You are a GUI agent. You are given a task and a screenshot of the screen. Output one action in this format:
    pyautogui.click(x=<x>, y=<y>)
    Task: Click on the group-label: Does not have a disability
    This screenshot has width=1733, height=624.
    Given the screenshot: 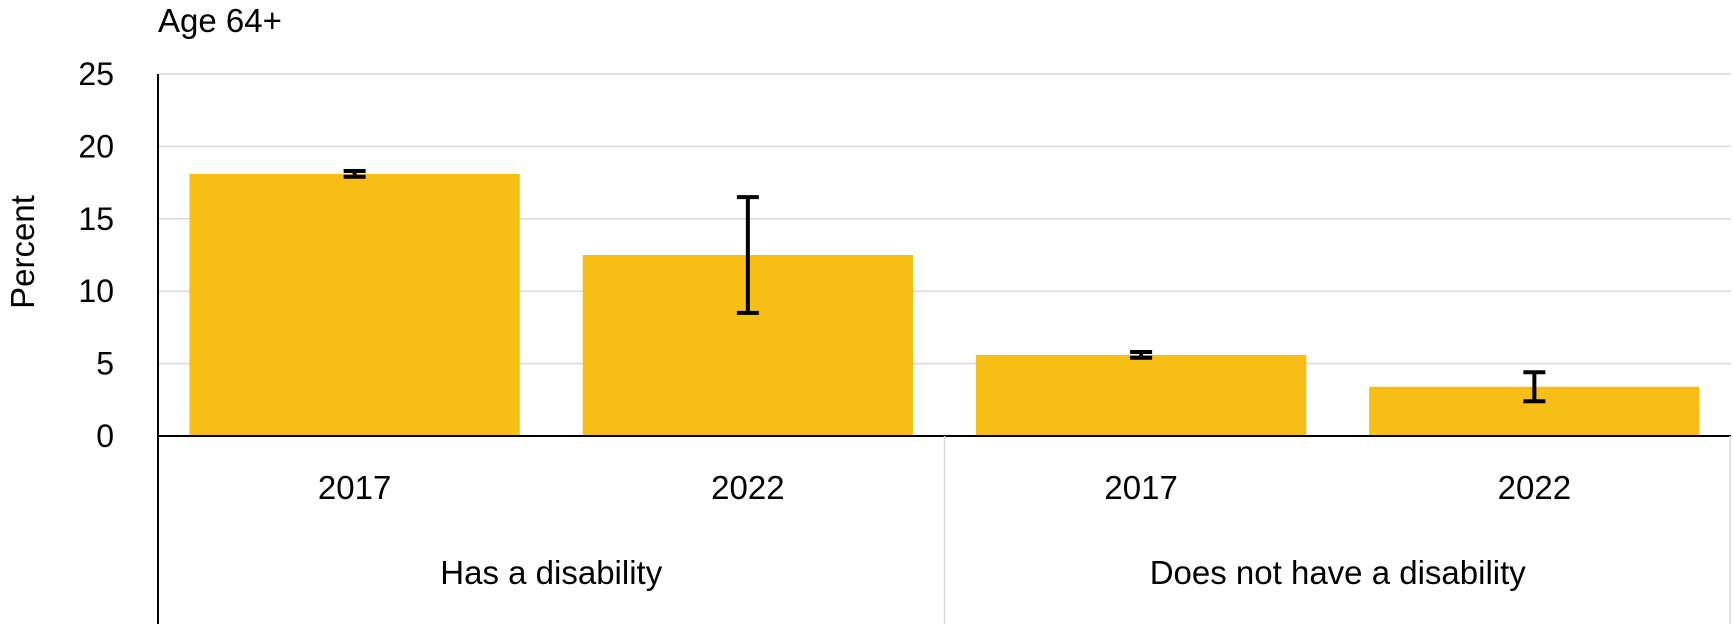 What is the action you would take?
    pyautogui.click(x=1338, y=572)
    